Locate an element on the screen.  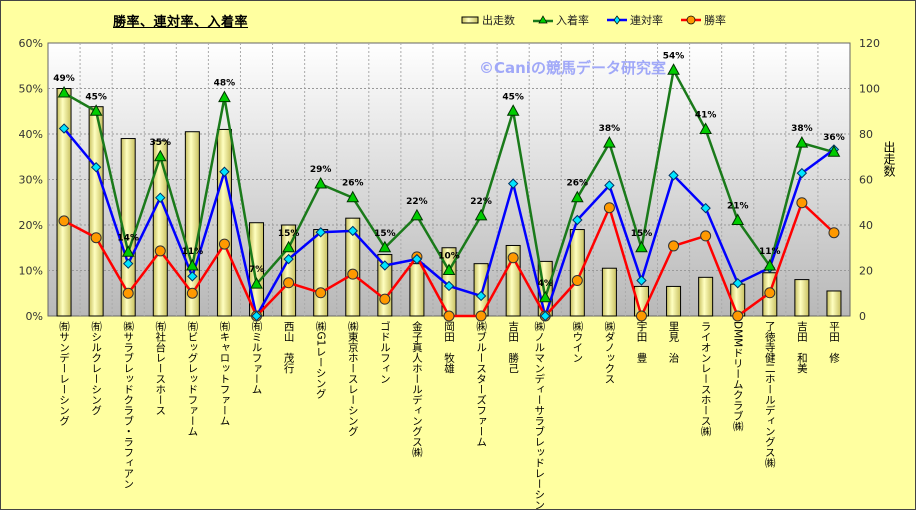
left-tick-label: 0% is located at coordinates (34, 316).